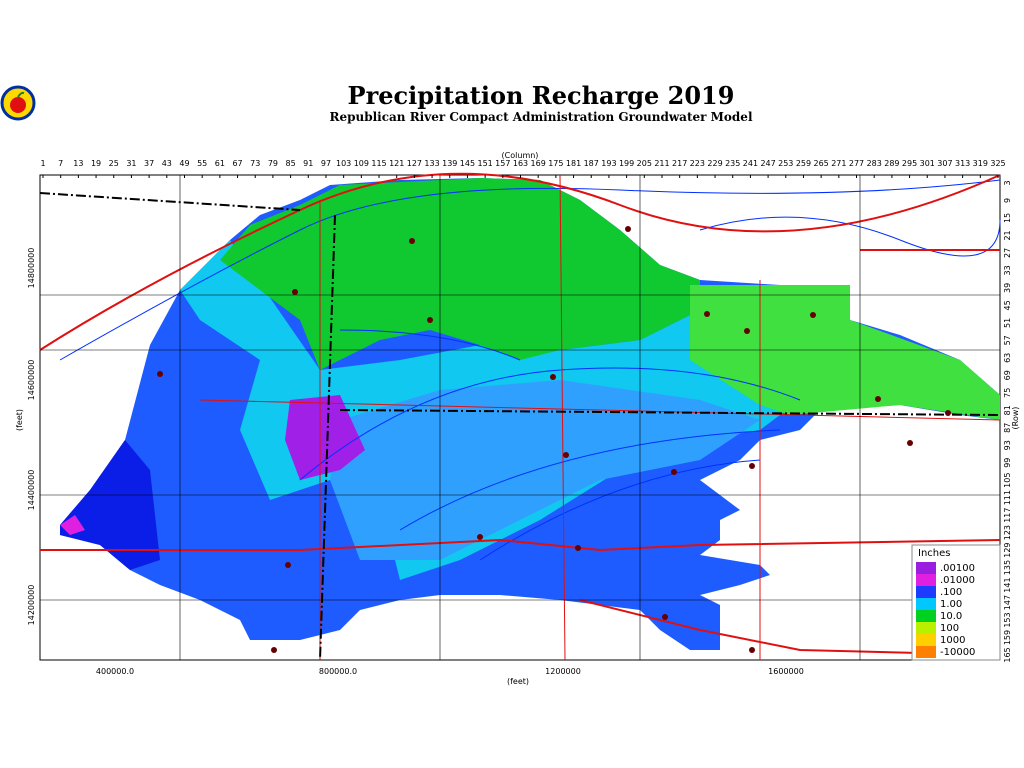 This screenshot has width=1024, height=768. I want to click on row-tick-label: 81, so click(1007, 410).